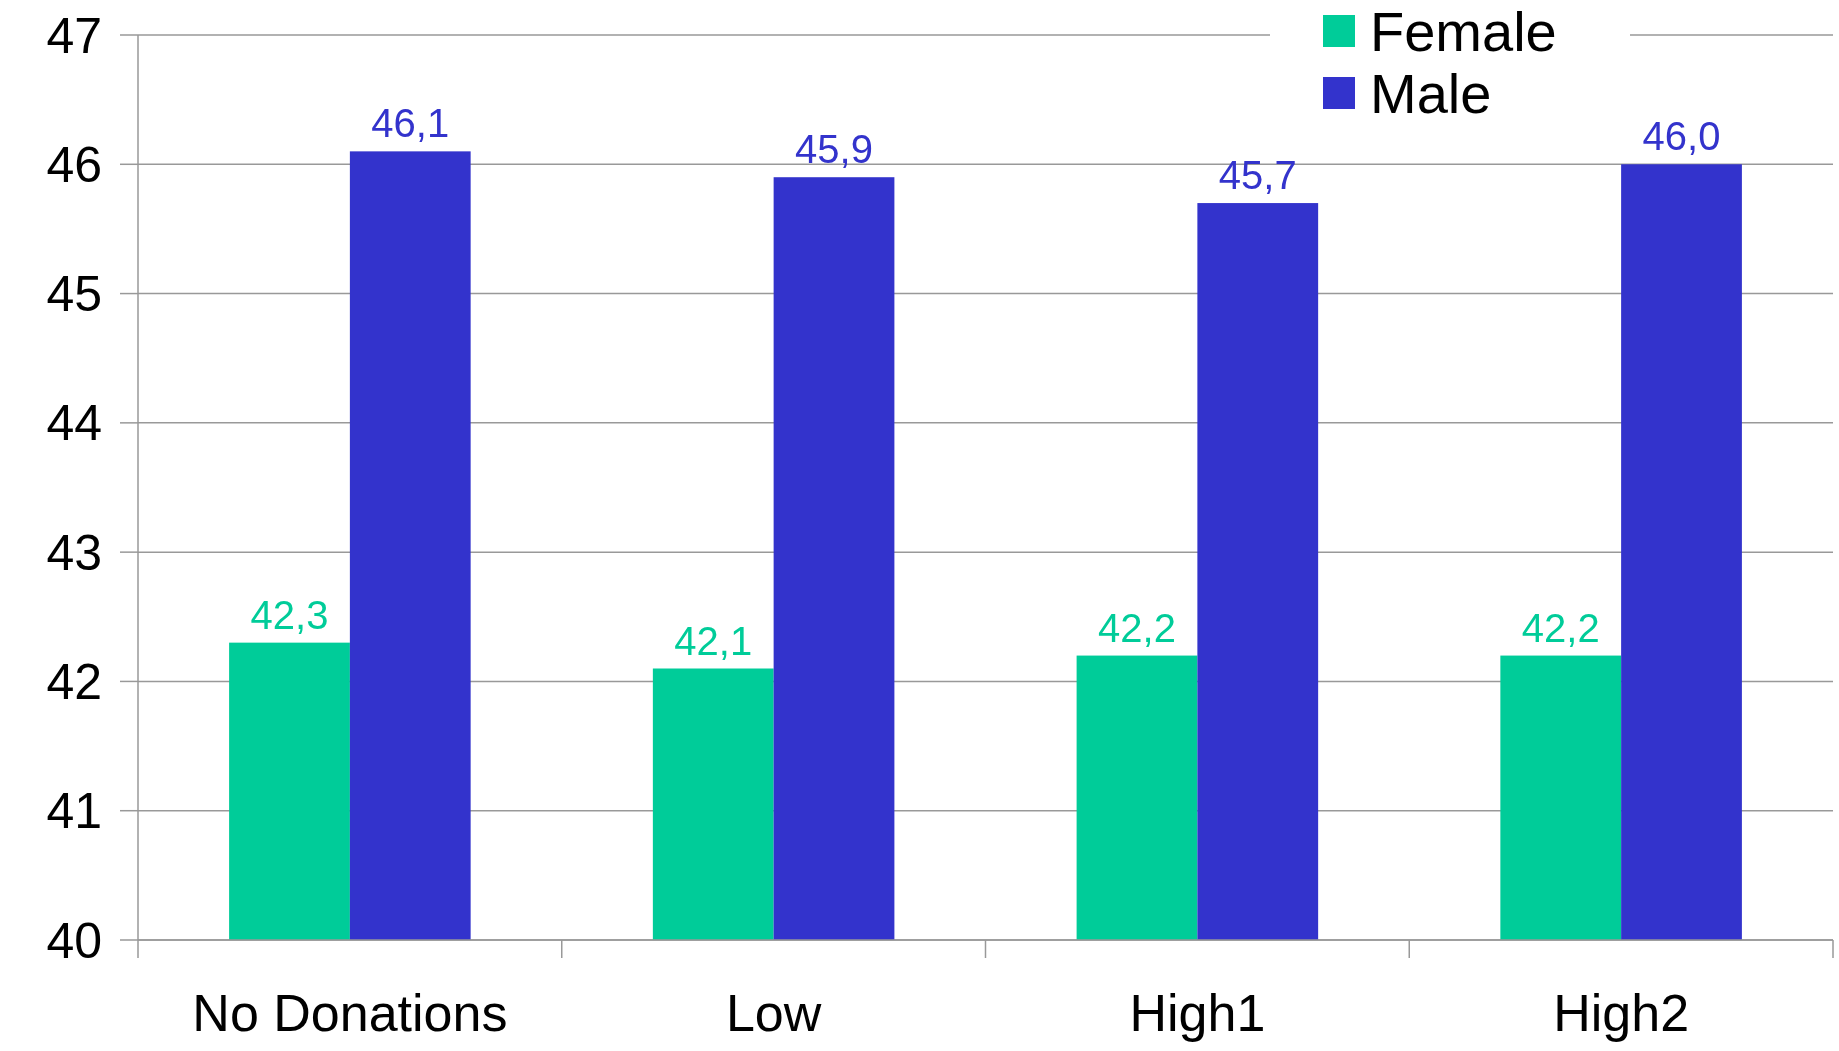 The image size is (1839, 1051). I want to click on data-label: 46,0, so click(1681, 136).